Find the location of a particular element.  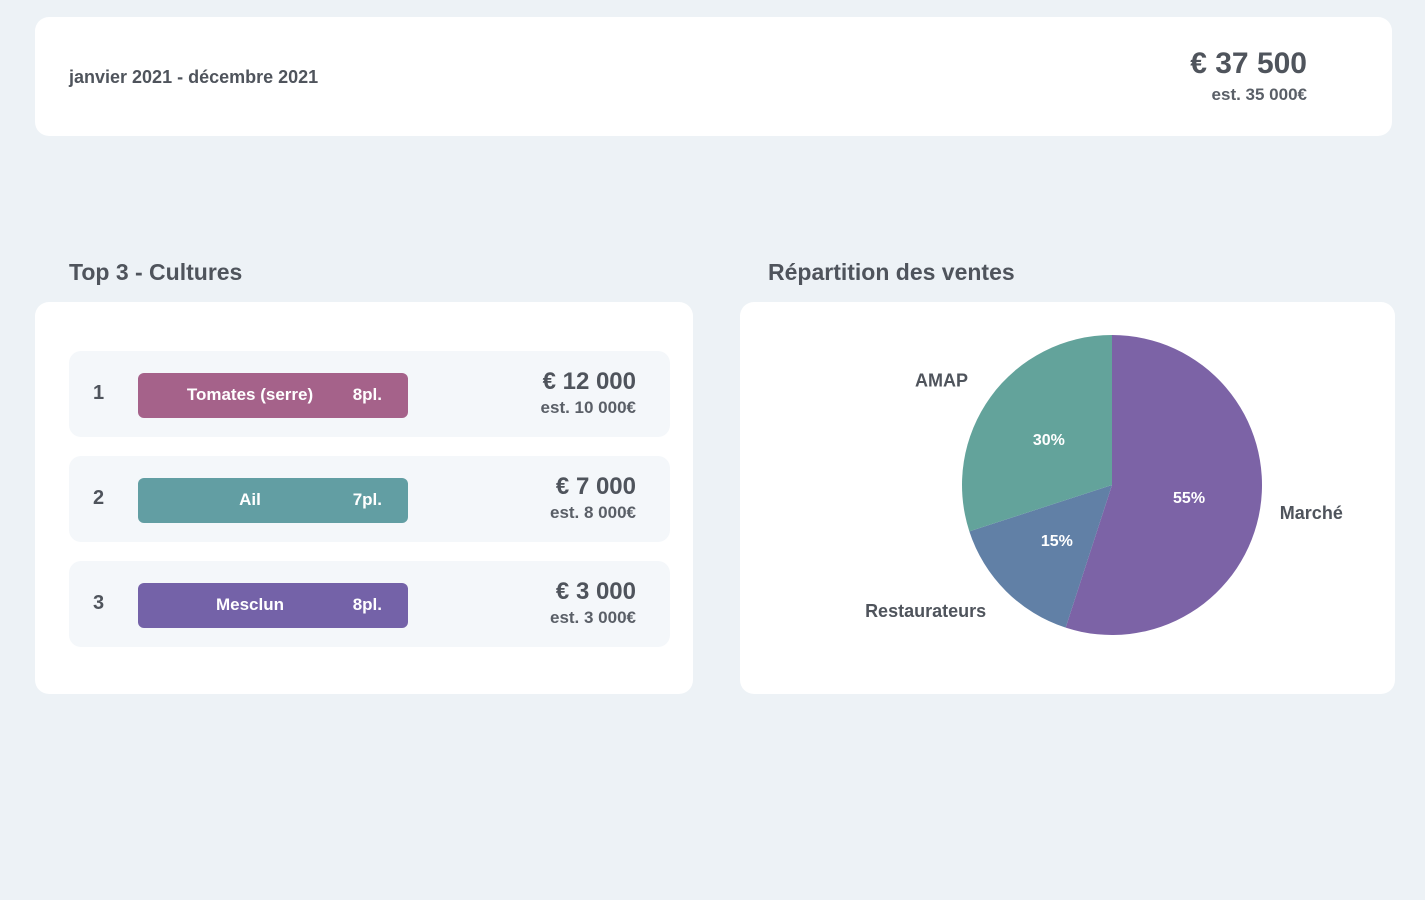

crop-row-3: 3 Mesclun 8pl. € 3 000 est. 3 000€ is located at coordinates (369, 604).